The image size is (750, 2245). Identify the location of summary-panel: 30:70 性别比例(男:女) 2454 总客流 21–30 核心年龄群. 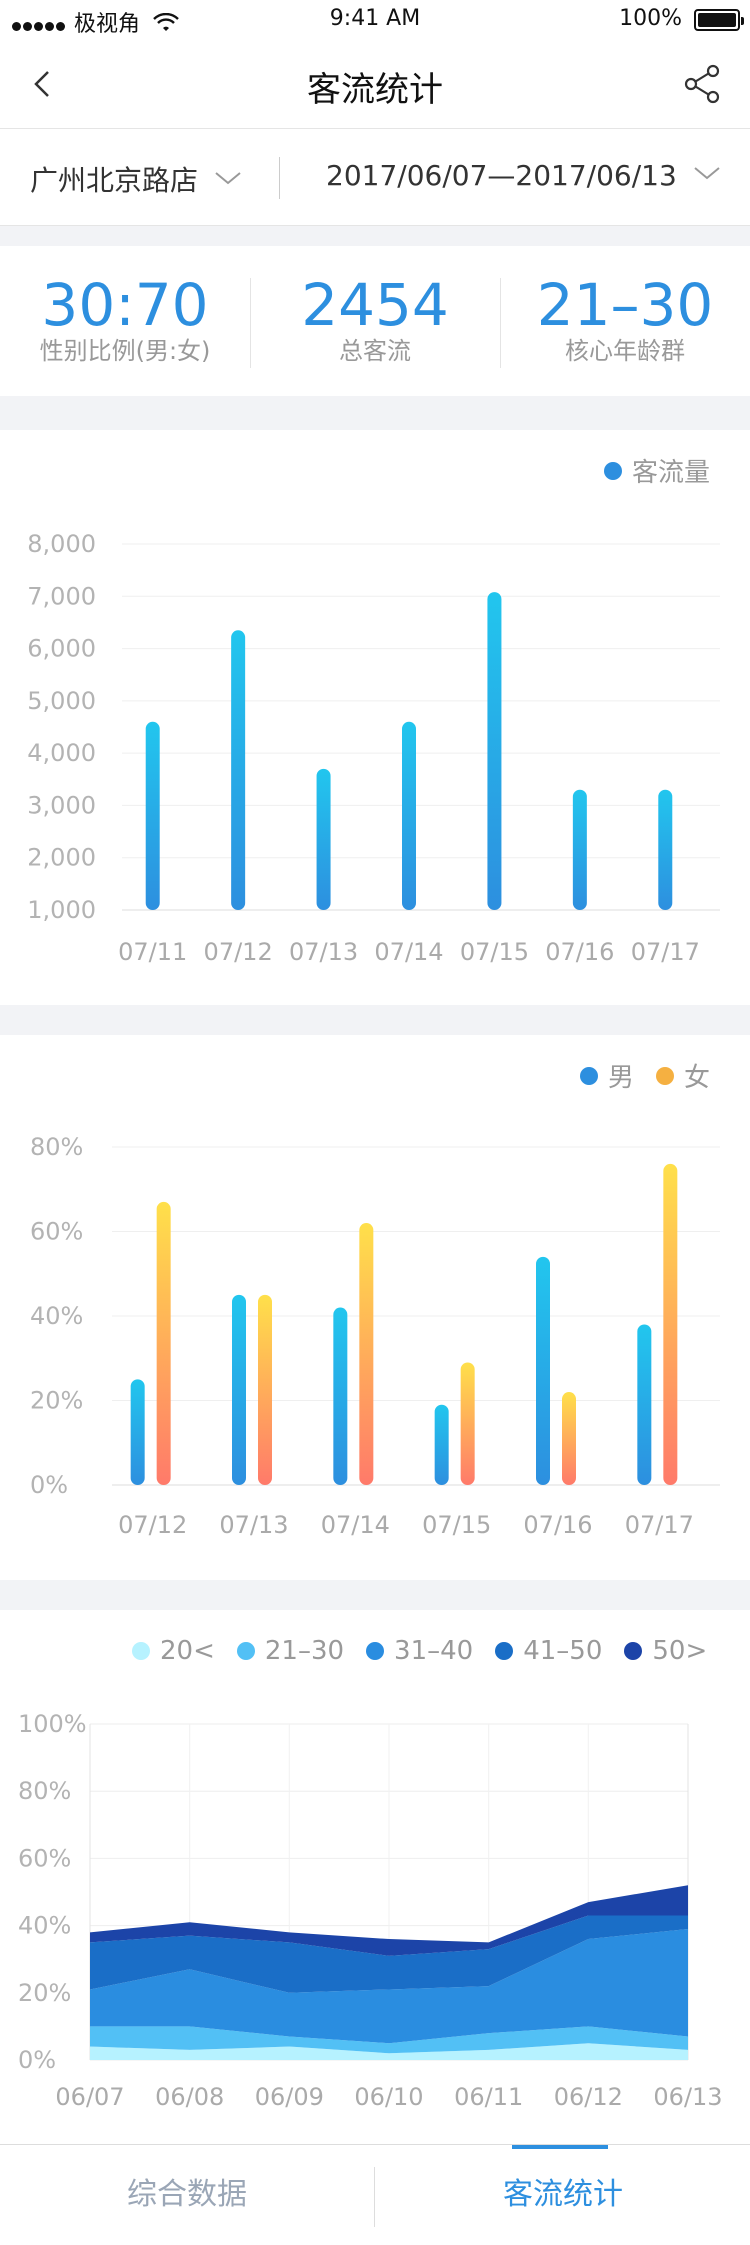
(375, 321).